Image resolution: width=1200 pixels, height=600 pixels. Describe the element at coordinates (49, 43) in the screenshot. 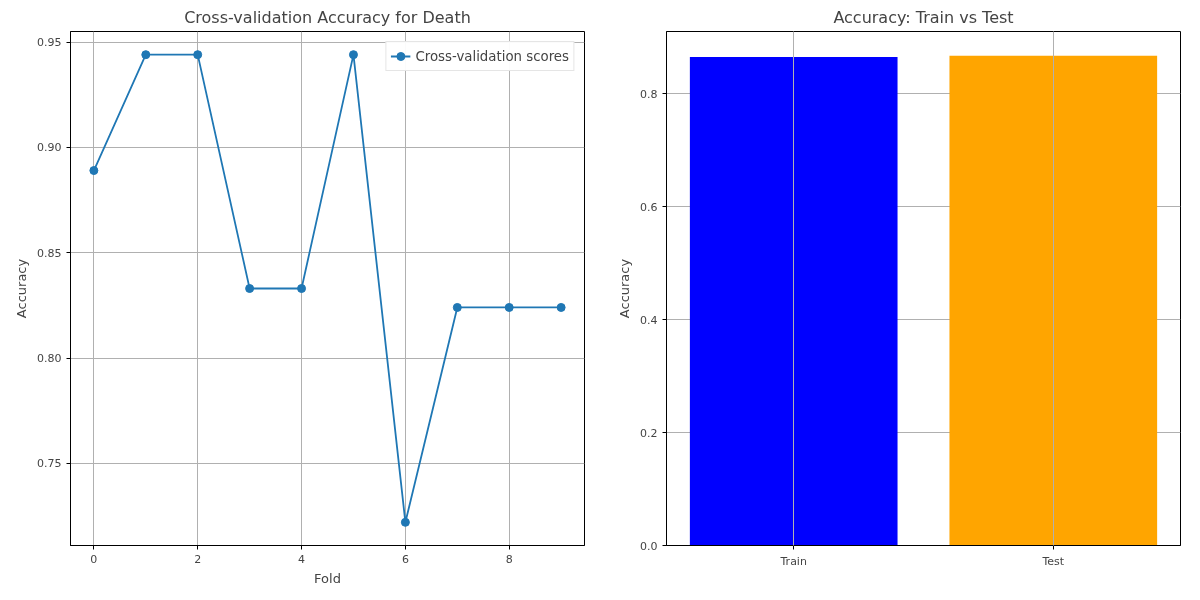

I see `y-tick-label: 0.95` at that location.